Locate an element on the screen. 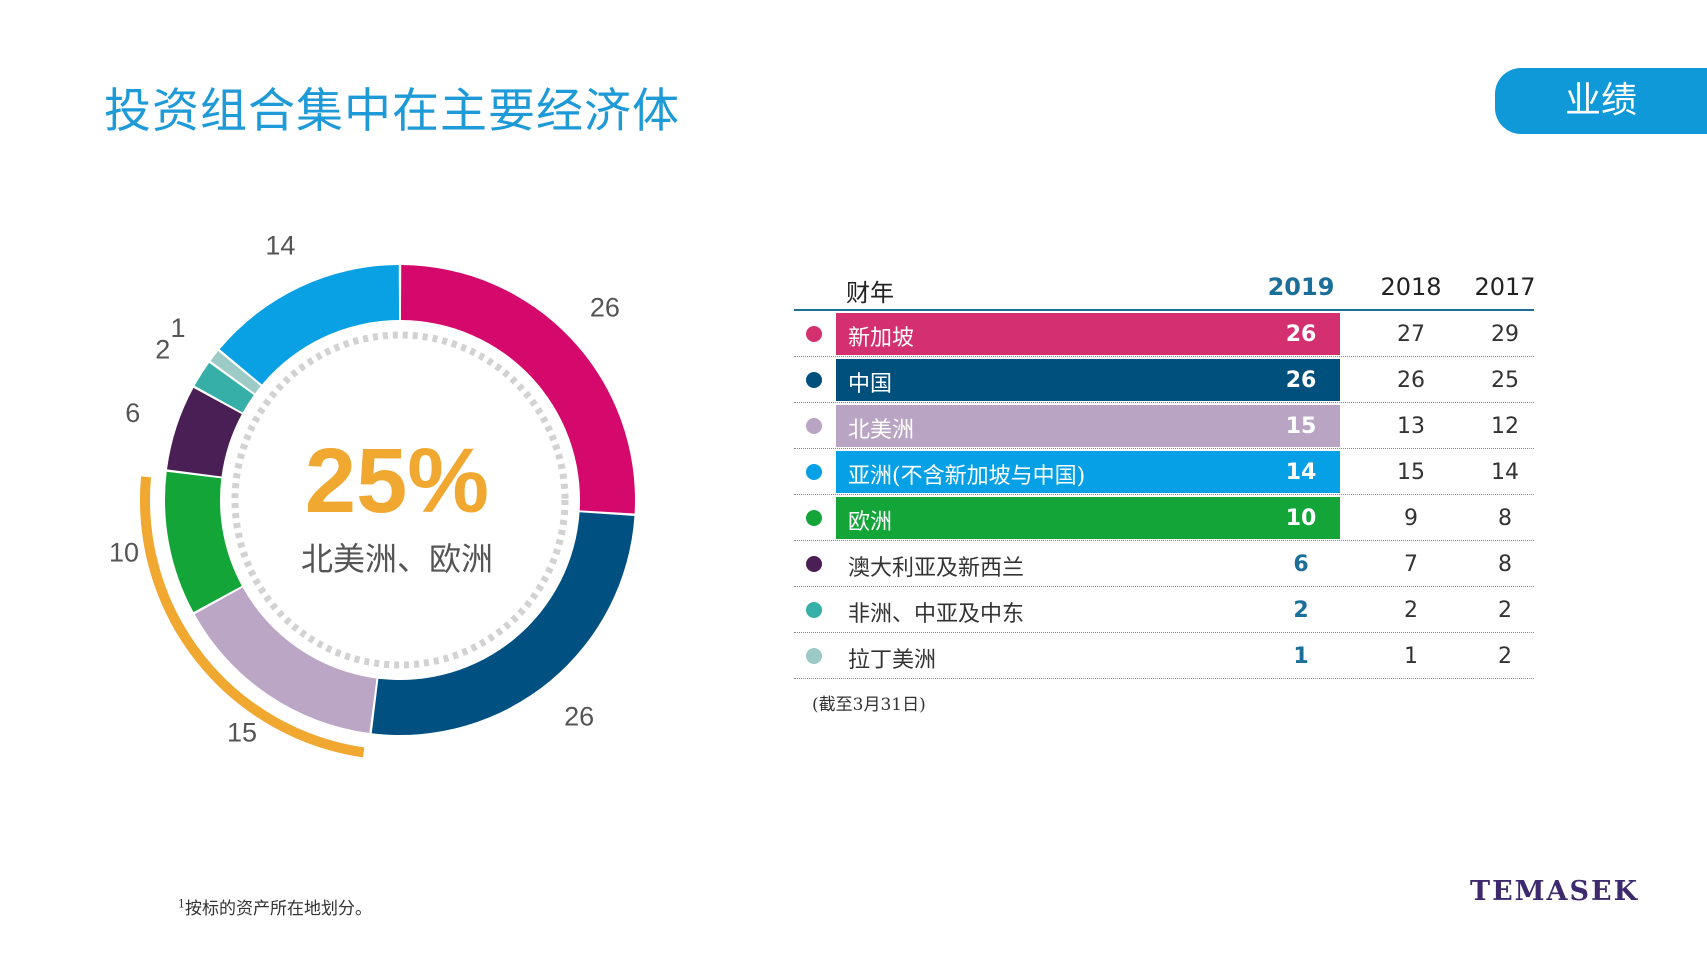 Image resolution: width=1707 pixels, height=960 pixels. donut-inner-dotted-ring is located at coordinates (400, 500).